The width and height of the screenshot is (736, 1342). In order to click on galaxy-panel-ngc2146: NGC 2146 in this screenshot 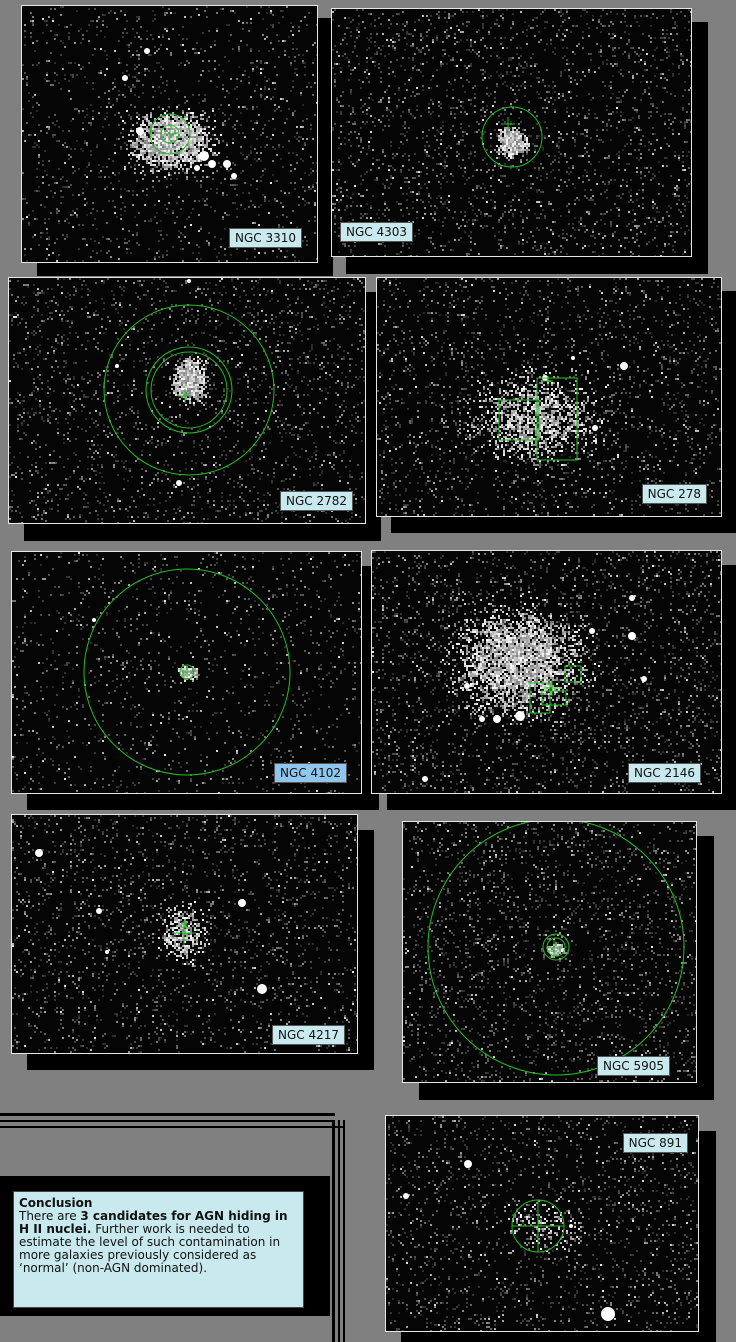, I will do `click(546, 672)`.